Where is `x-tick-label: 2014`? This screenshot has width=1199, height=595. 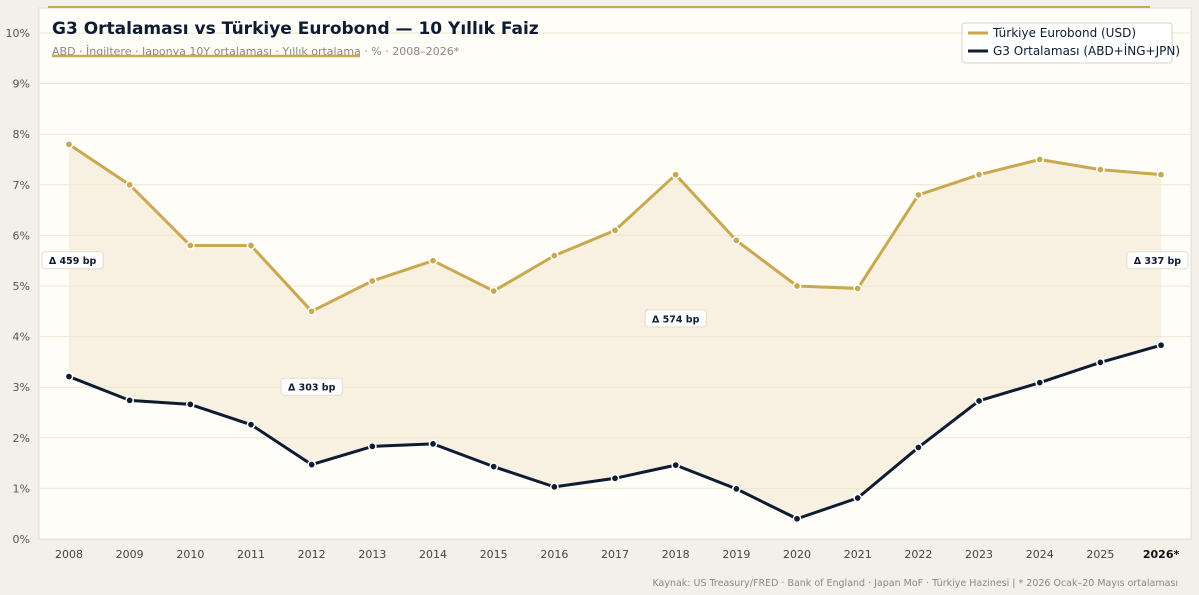 x-tick-label: 2014 is located at coordinates (433, 554).